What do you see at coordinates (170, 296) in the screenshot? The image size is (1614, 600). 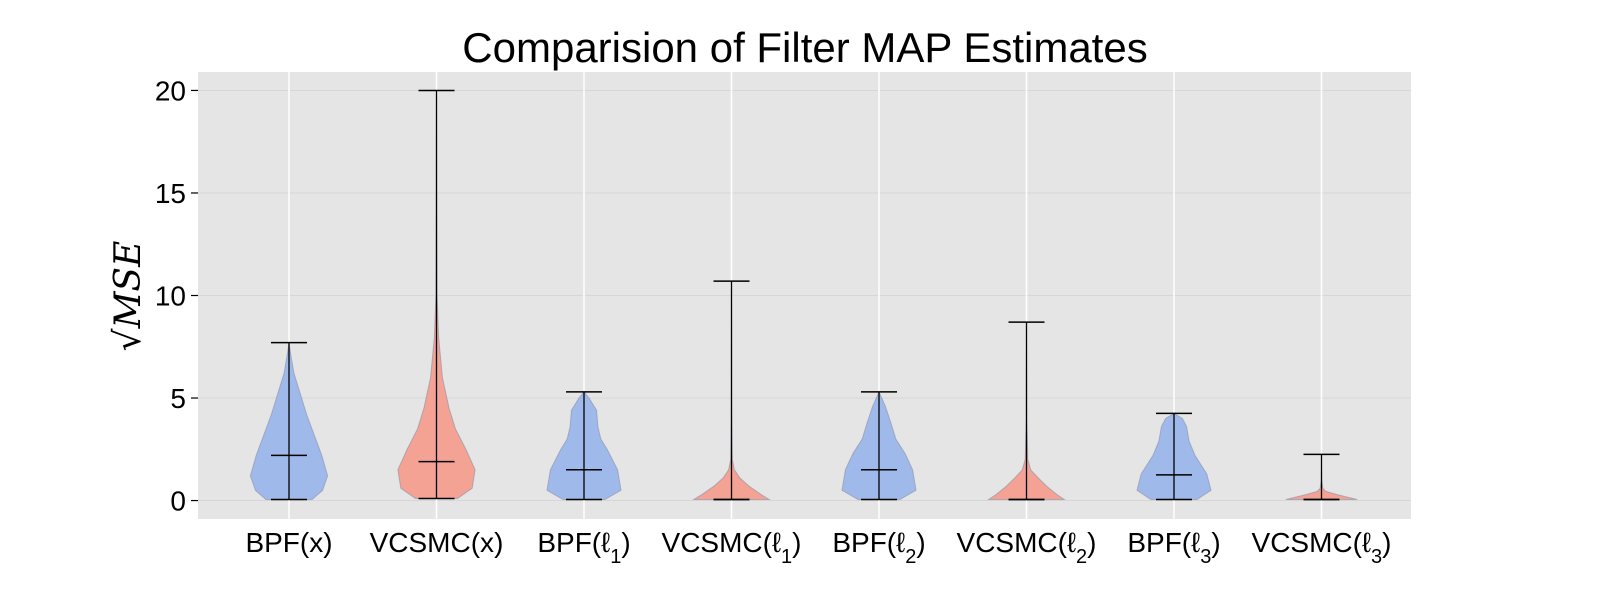 I see `y-tick-label: 10` at bounding box center [170, 296].